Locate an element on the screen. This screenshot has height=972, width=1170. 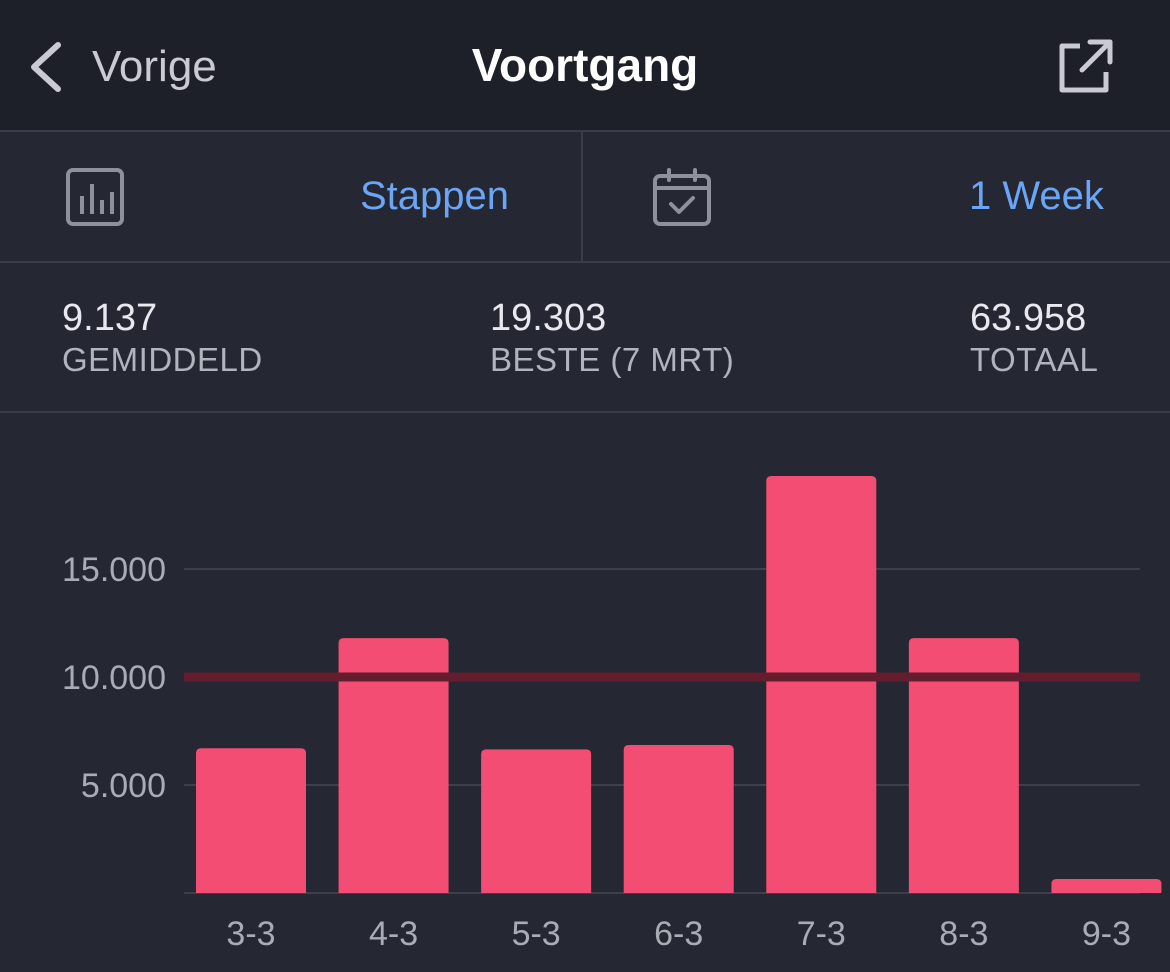
stat-average-value: 9.137 is located at coordinates (110, 318).